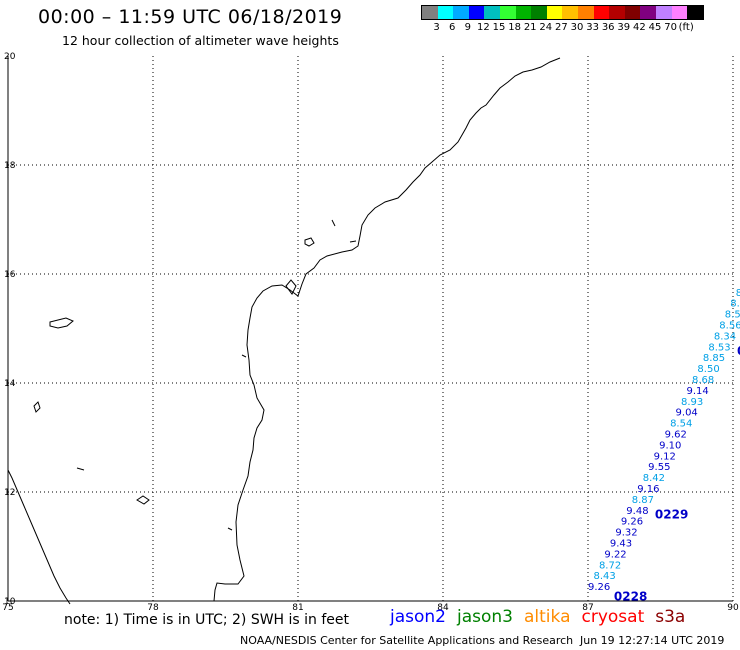 This screenshot has width=740, height=650. Describe the element at coordinates (659, 467) in the screenshot. I see `swh-value-label: 9.55` at that location.